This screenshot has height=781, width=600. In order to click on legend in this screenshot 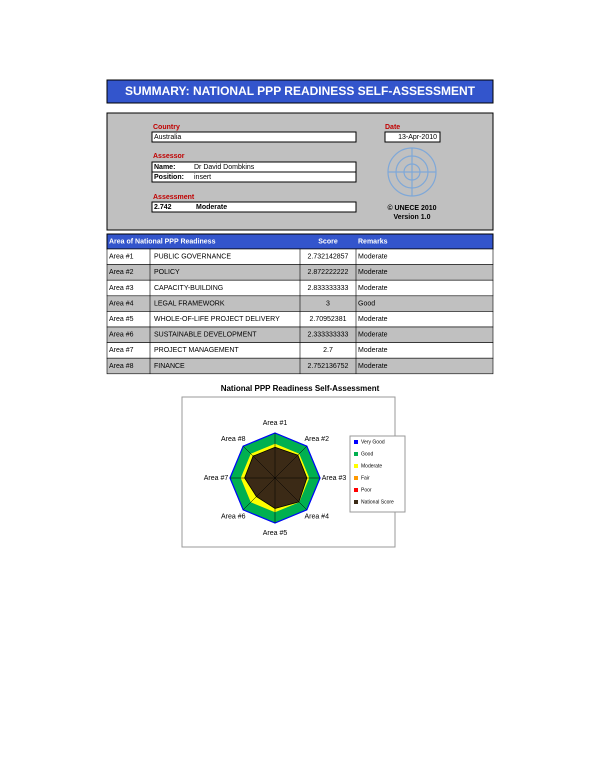, I will do `click(377, 474)`.